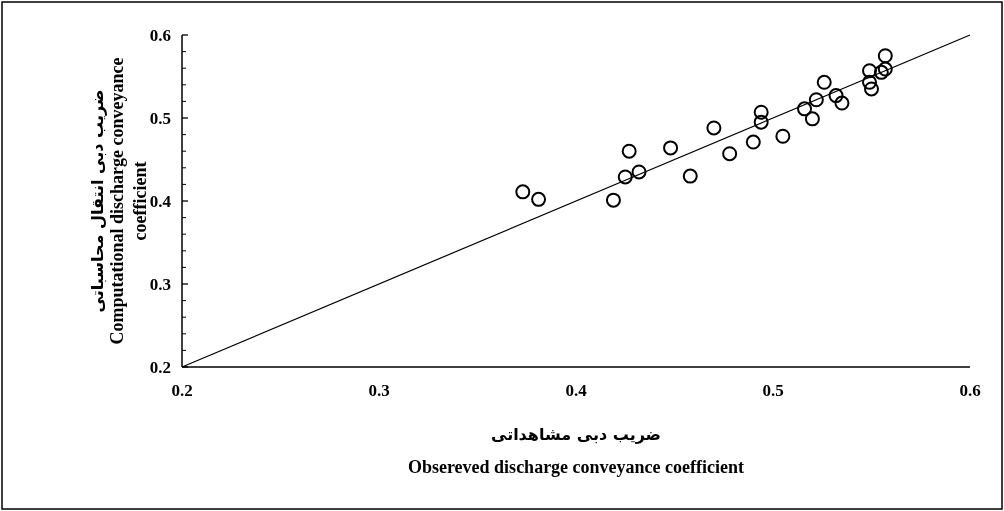 The width and height of the screenshot is (1004, 511). Describe the element at coordinates (128, 201) in the screenshot. I see `y-axis-title: Computational discharge conveyance coefficient` at that location.